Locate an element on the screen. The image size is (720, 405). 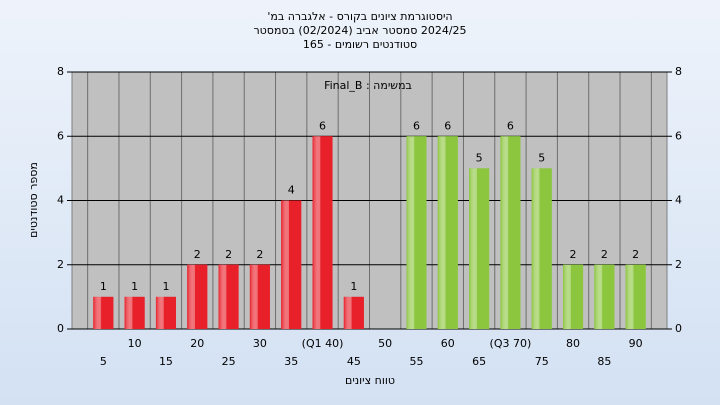
chart-title: היסטוגרמת ציונים בקורס - אלגברה במ' is located at coordinates (359, 16).